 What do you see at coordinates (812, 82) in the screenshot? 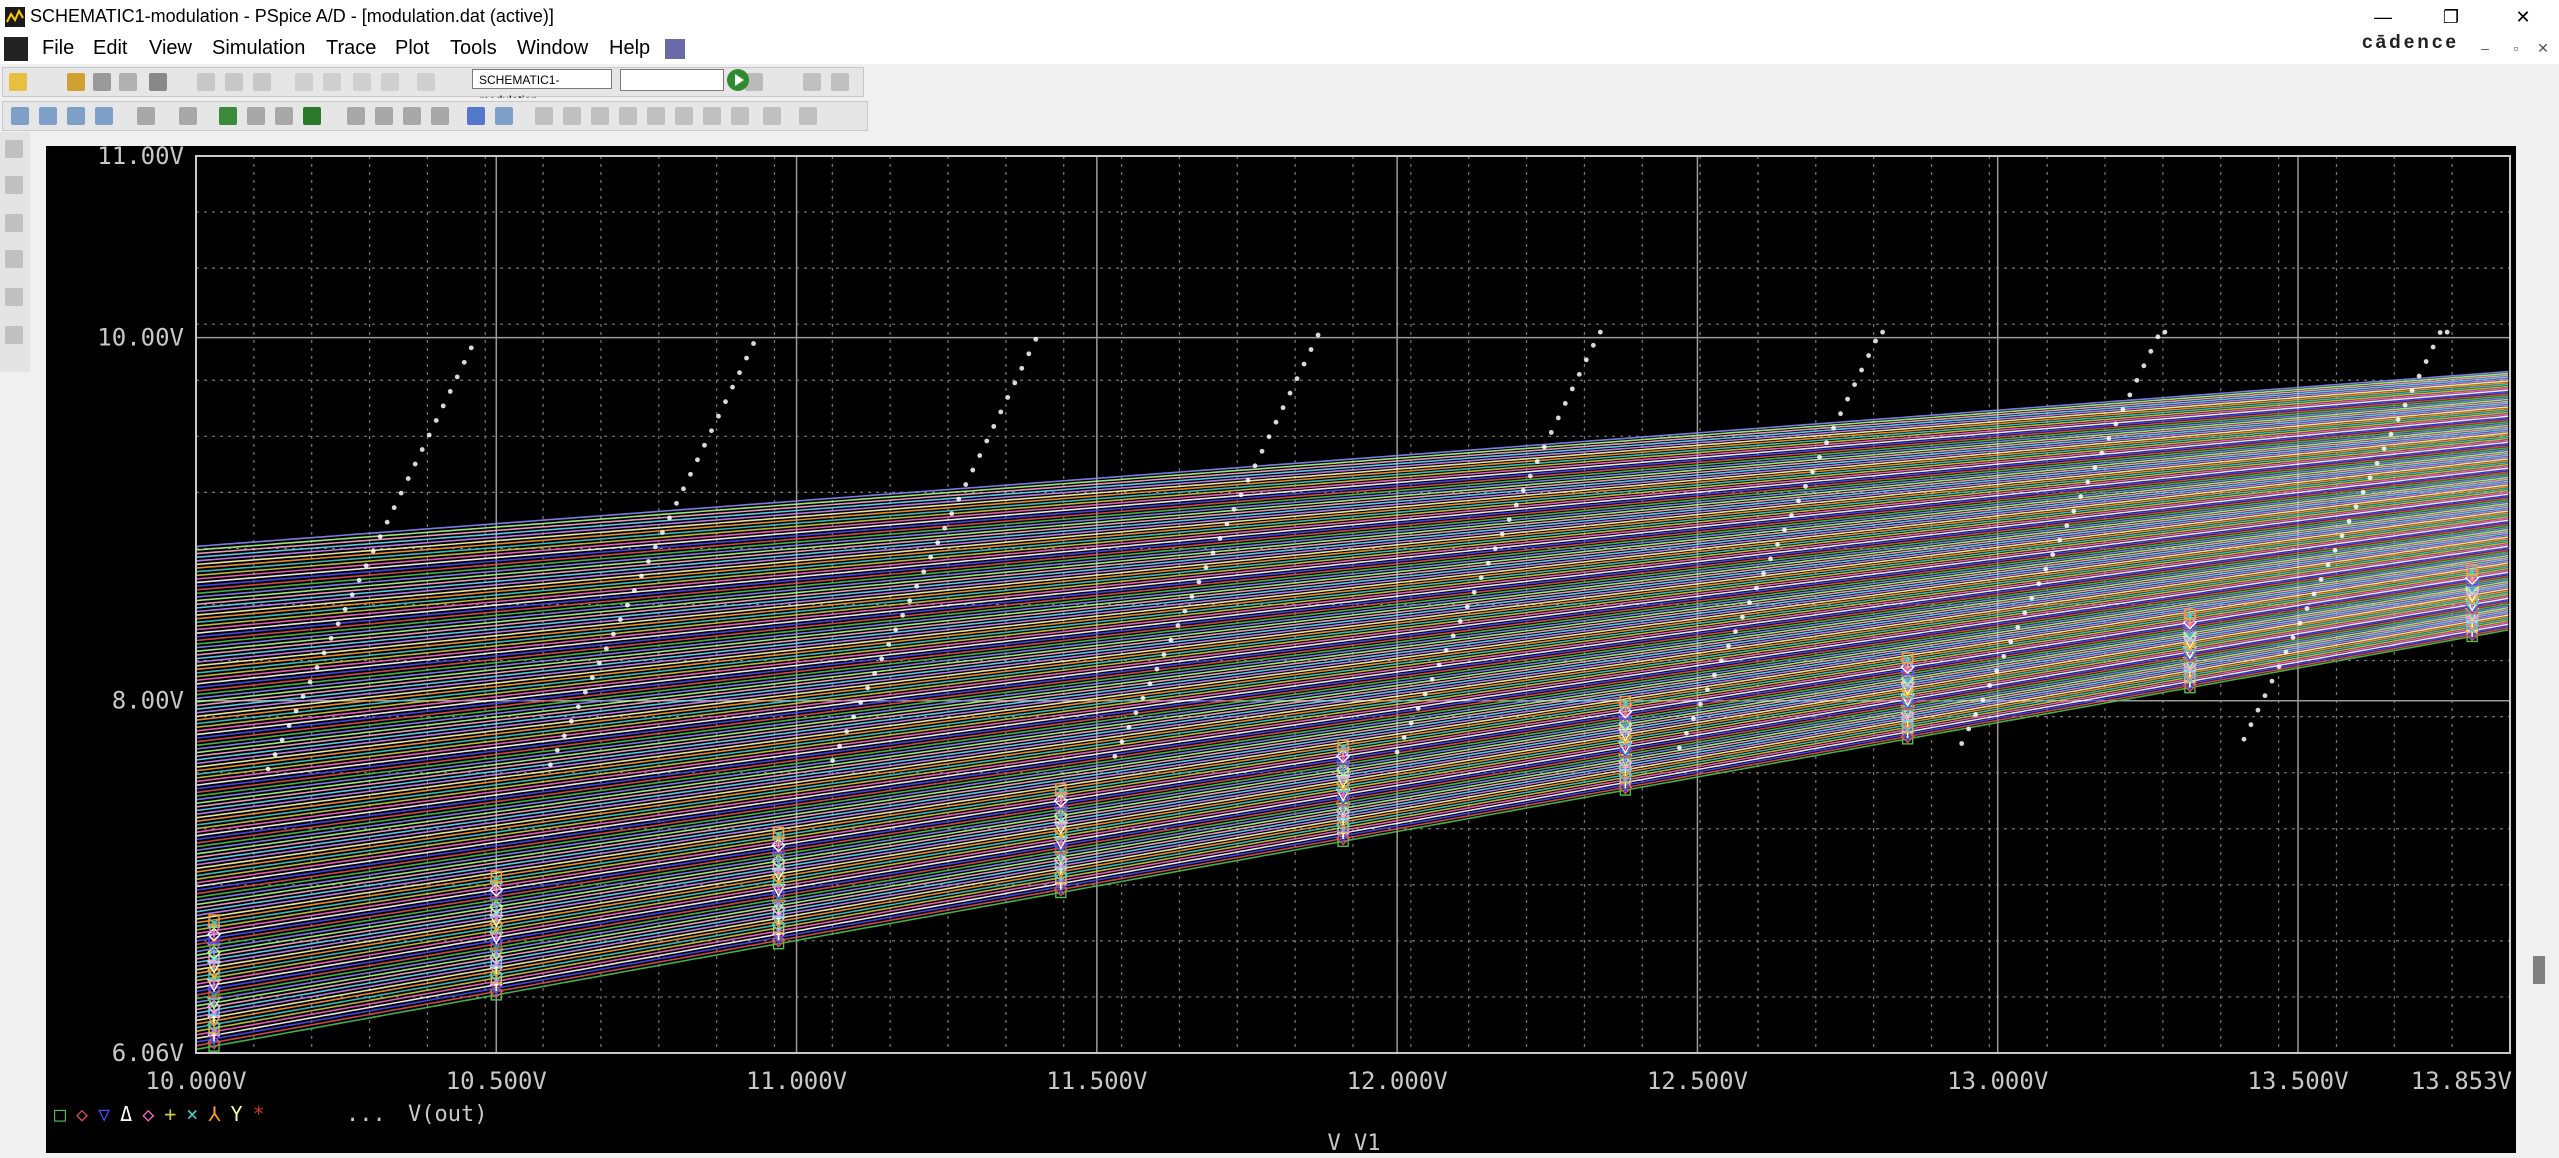
I see `markers-icon` at bounding box center [812, 82].